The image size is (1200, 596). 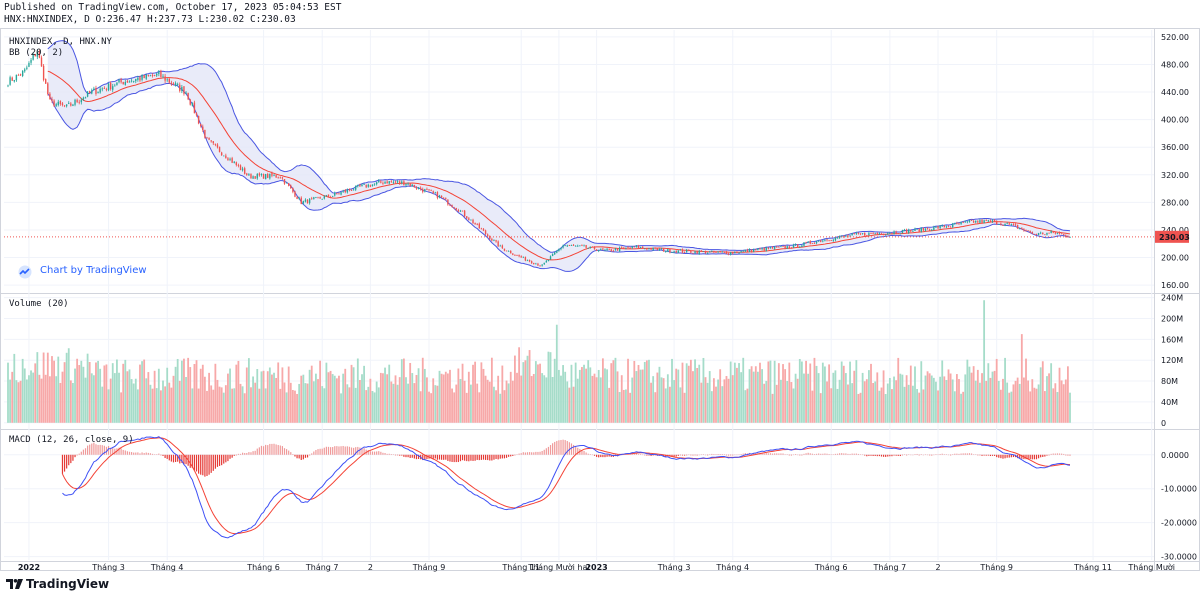 I want to click on time-tick-label: 2023, so click(x=596, y=567).